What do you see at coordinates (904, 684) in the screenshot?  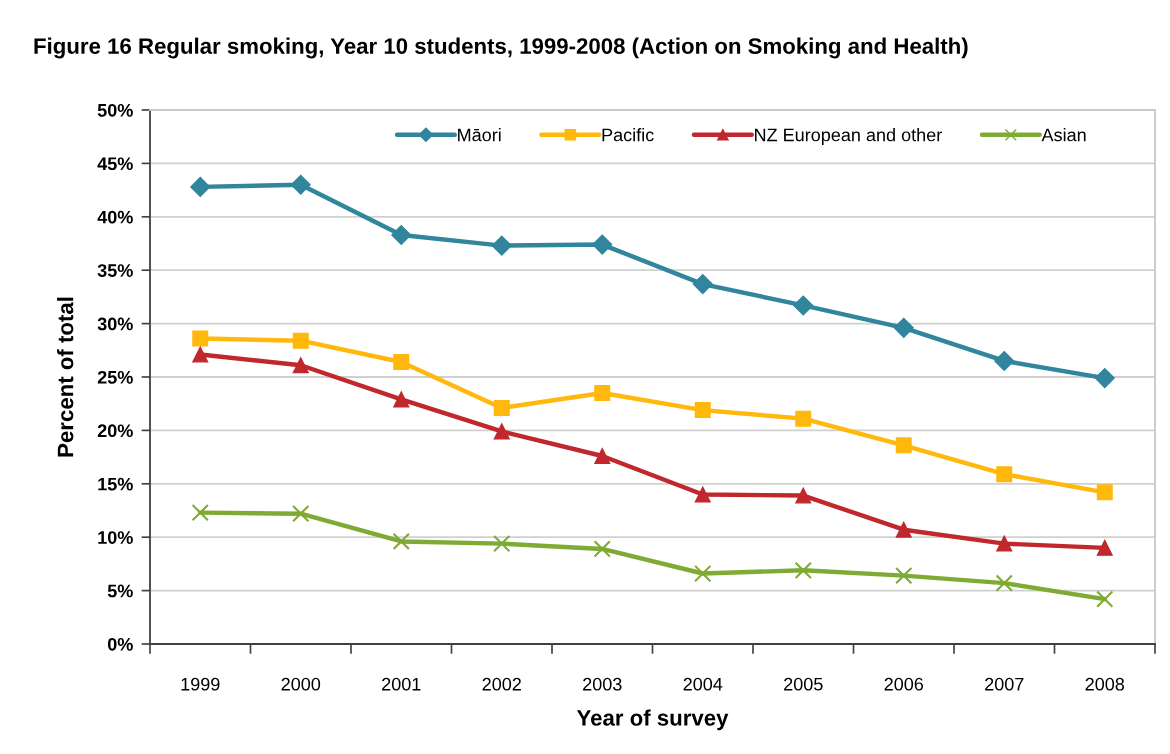 I see `x-tick-label: 2006` at bounding box center [904, 684].